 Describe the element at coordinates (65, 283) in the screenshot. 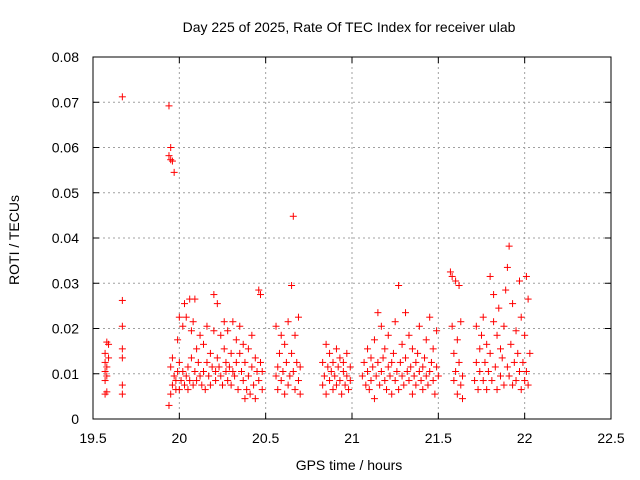

I see `y-tick-label: 0.03` at that location.